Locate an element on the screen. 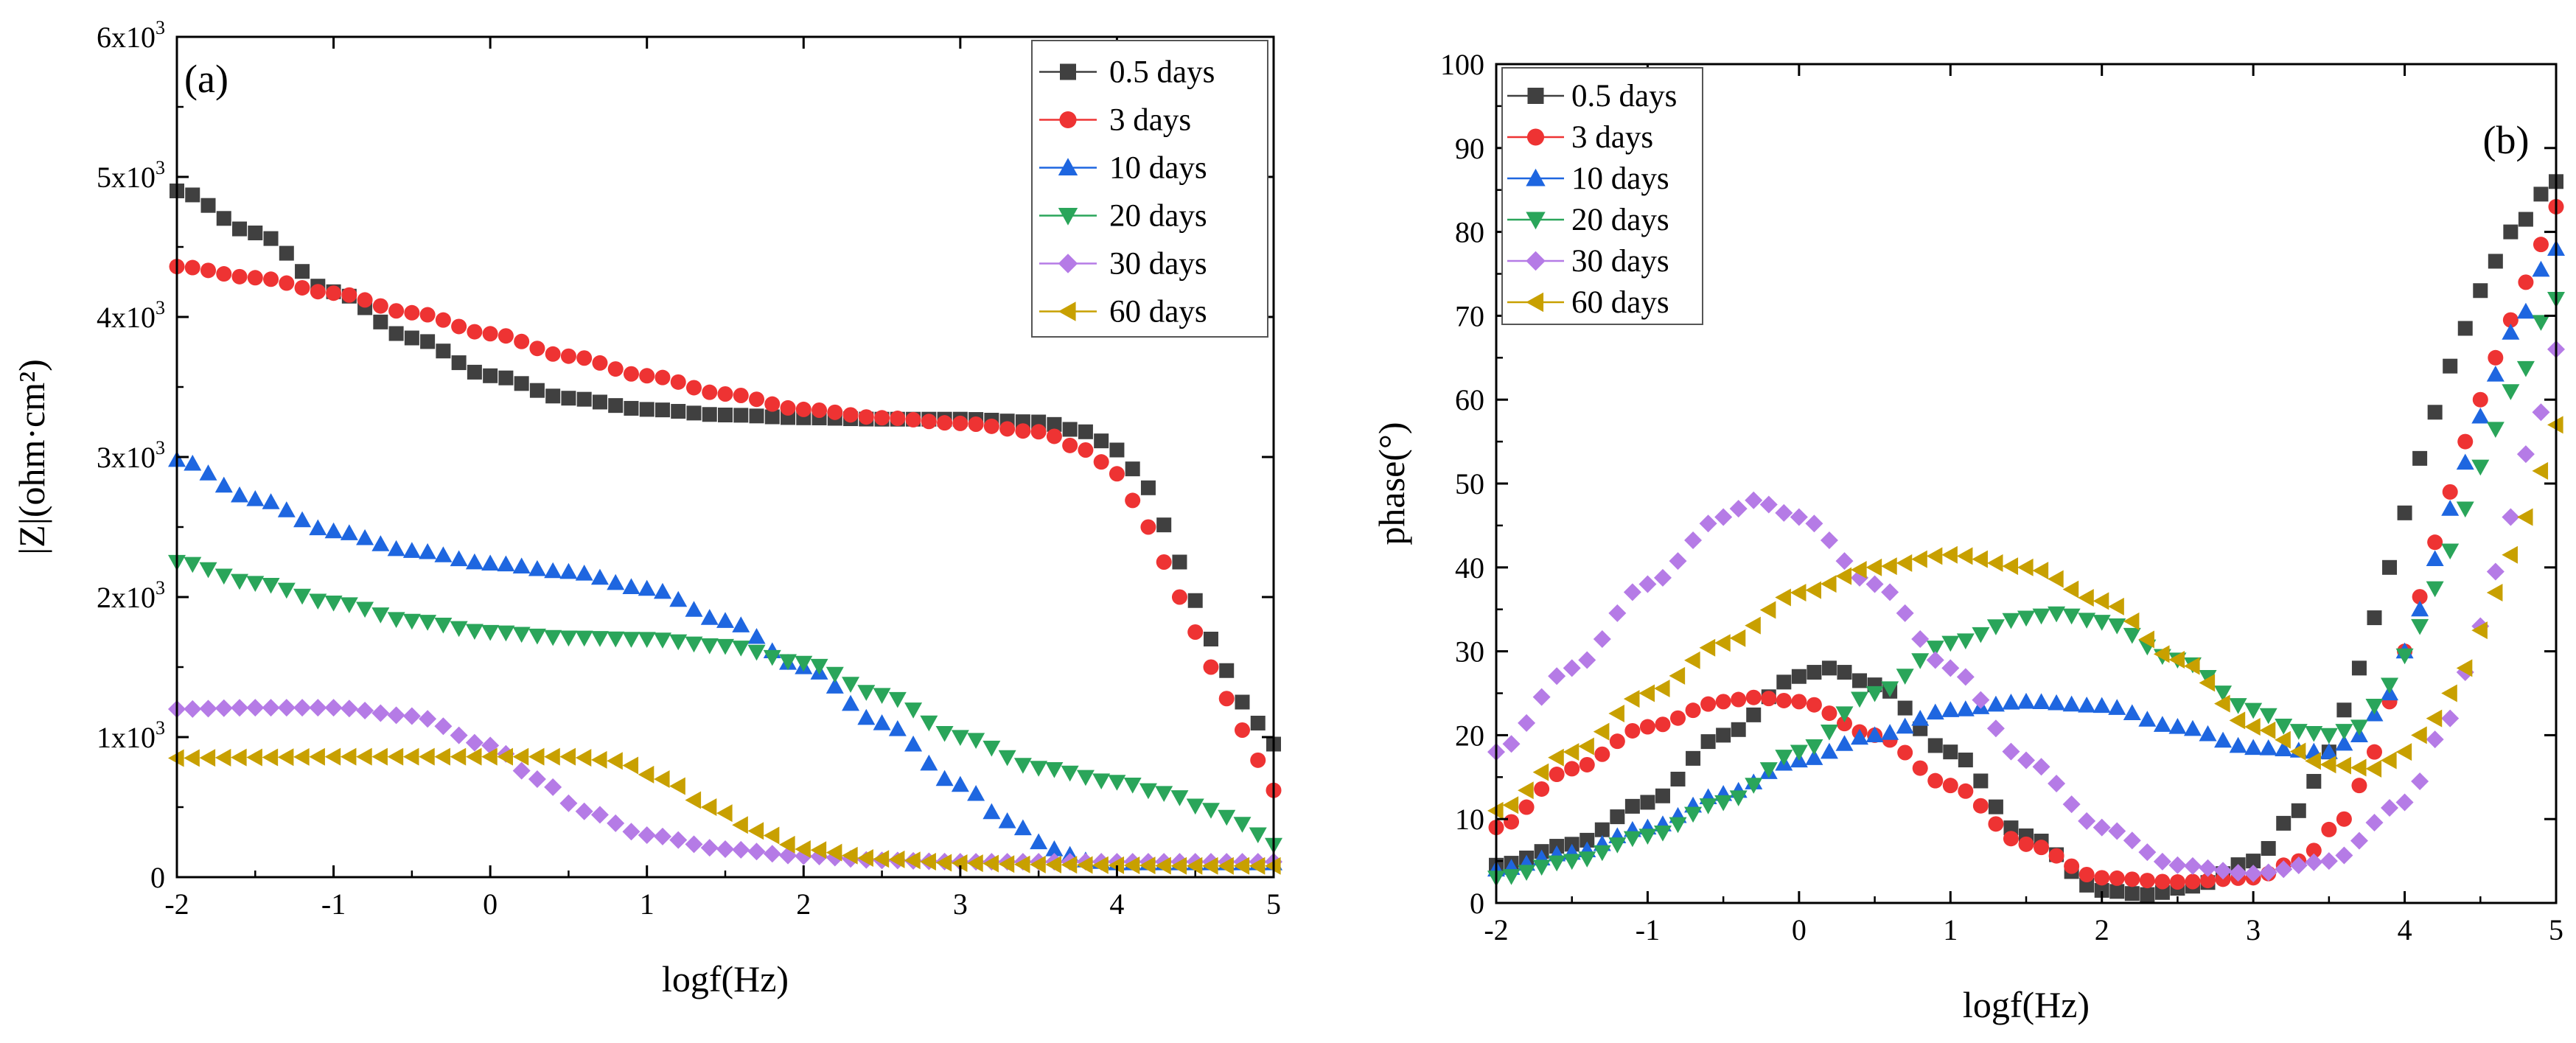 The height and width of the screenshot is (1043, 2576). legend-entry: 30 days is located at coordinates (1588, 261).